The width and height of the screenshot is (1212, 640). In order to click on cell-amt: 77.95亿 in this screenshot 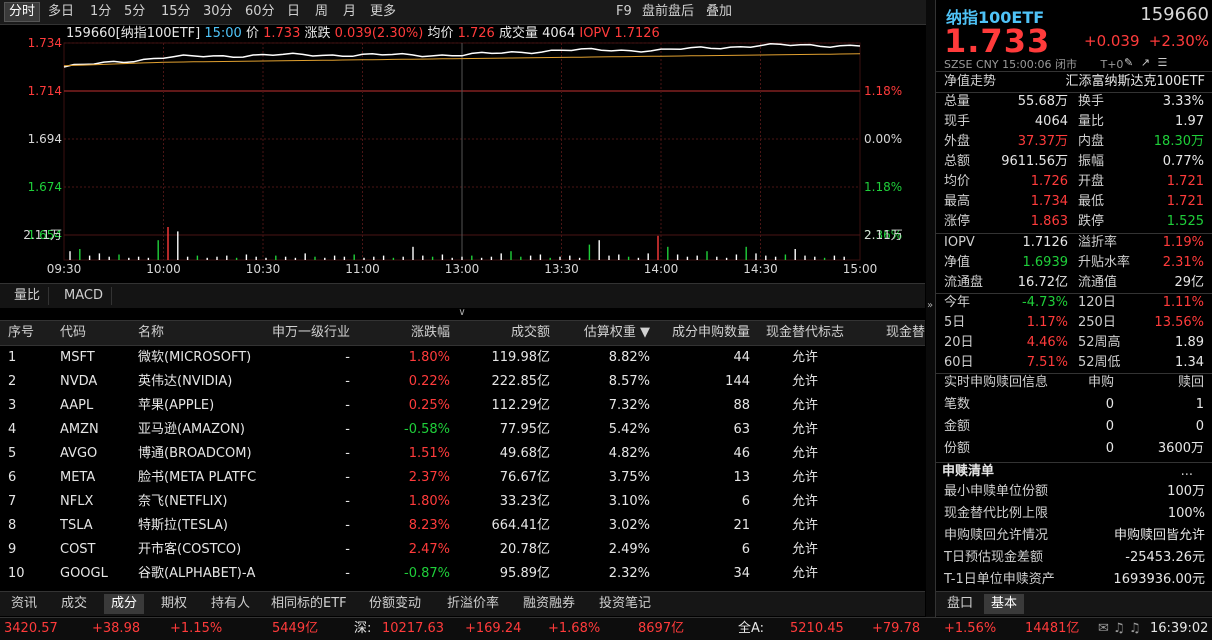, I will do `click(524, 429)`.